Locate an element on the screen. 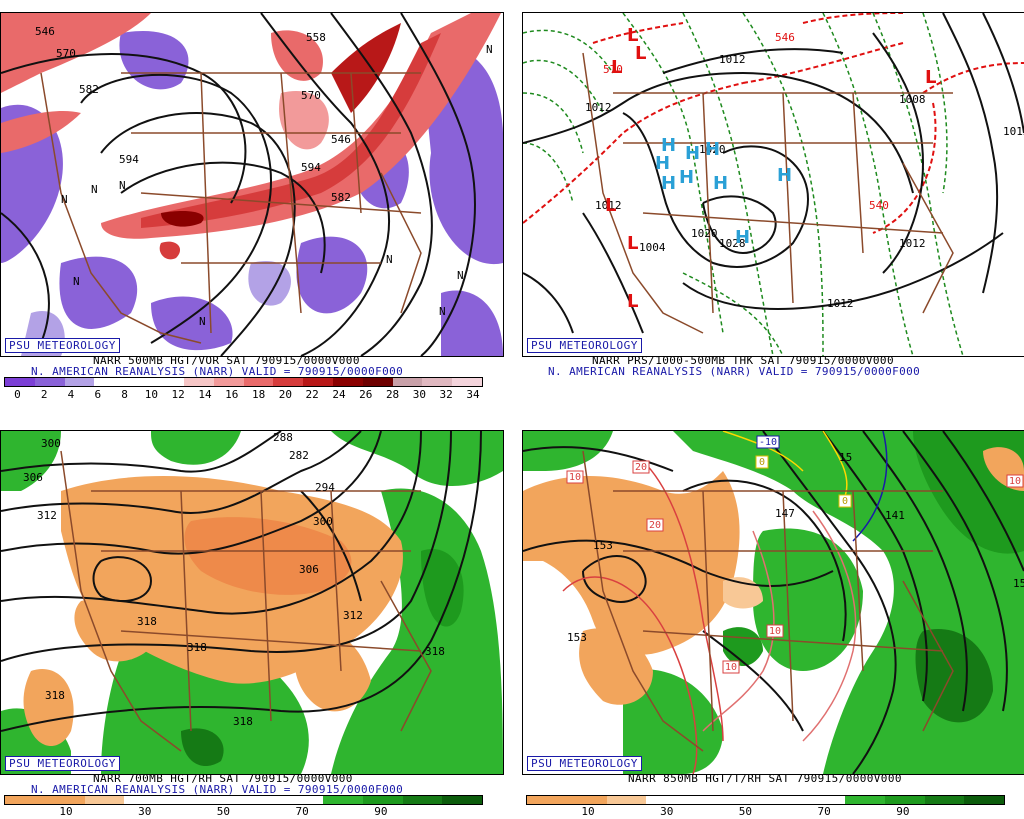 The image size is (1024, 819). contour-label: 312 is located at coordinates (353, 615).